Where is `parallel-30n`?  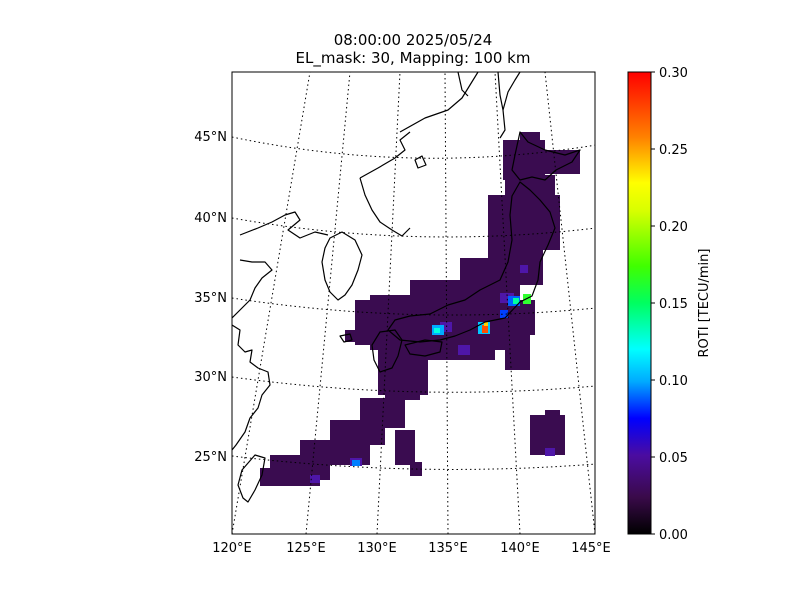
parallel-30n is located at coordinates (413, 384).